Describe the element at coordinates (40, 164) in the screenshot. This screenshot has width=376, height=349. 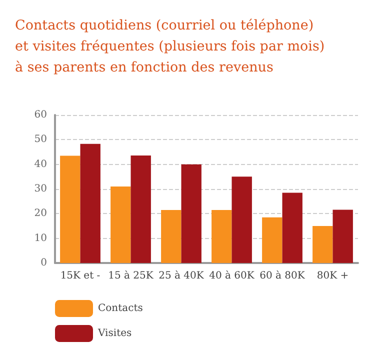
I see `y-tick-label: 40` at that location.